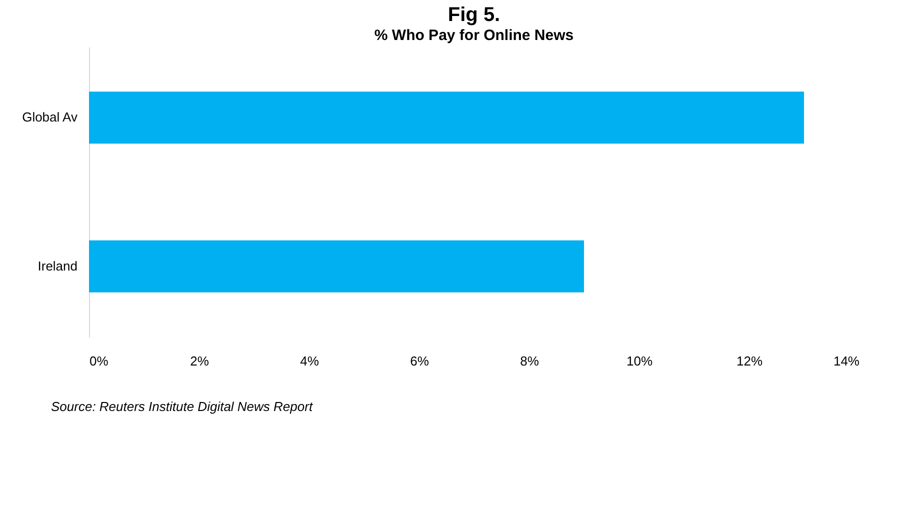 Image resolution: width=914 pixels, height=513 pixels. What do you see at coordinates (50, 117) in the screenshot?
I see `y-tick-label: Global Av` at bounding box center [50, 117].